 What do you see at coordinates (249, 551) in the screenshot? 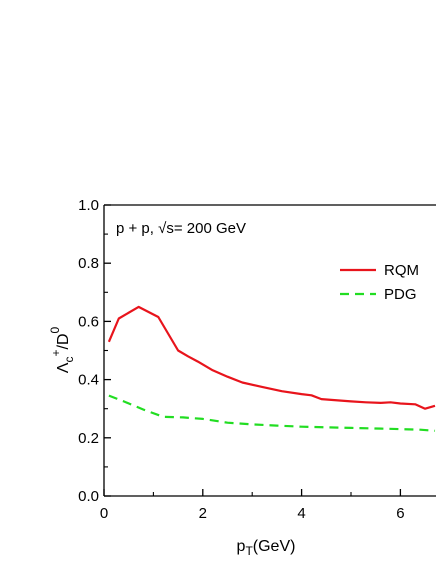
I see `x-axis-title-sub: T` at bounding box center [249, 551].